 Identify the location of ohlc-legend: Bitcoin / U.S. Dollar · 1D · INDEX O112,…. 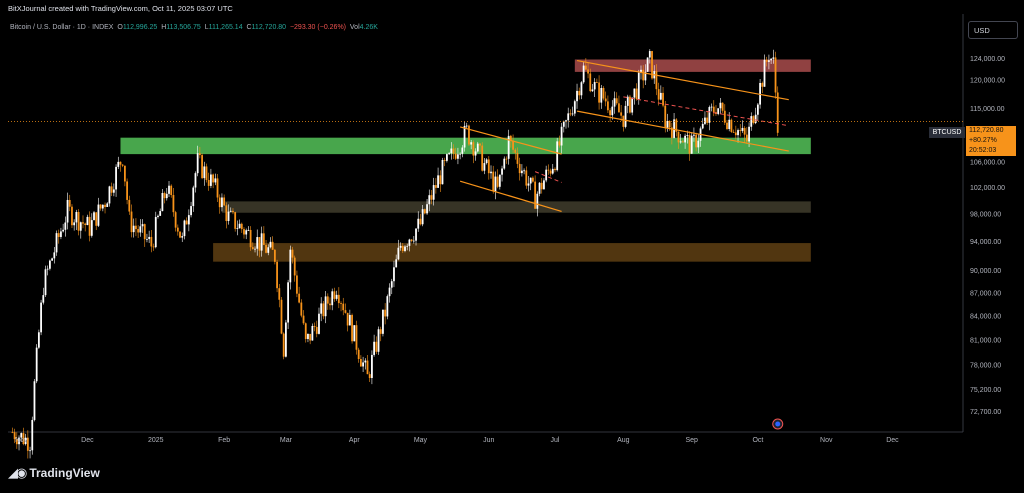
(194, 27).